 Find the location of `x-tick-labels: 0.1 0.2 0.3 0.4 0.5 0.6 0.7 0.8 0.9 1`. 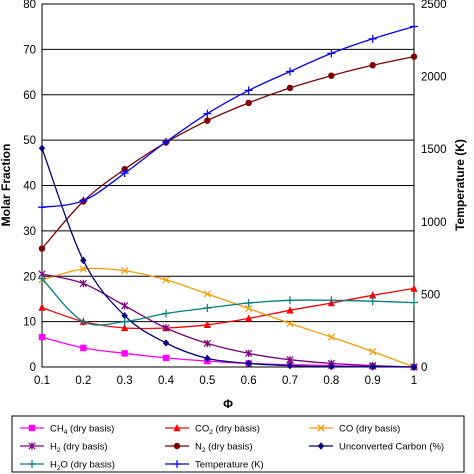

x-tick-labels: 0.1 0.2 0.3 0.4 0.5 0.6 0.7 0.8 0.9 1 is located at coordinates (225, 381).